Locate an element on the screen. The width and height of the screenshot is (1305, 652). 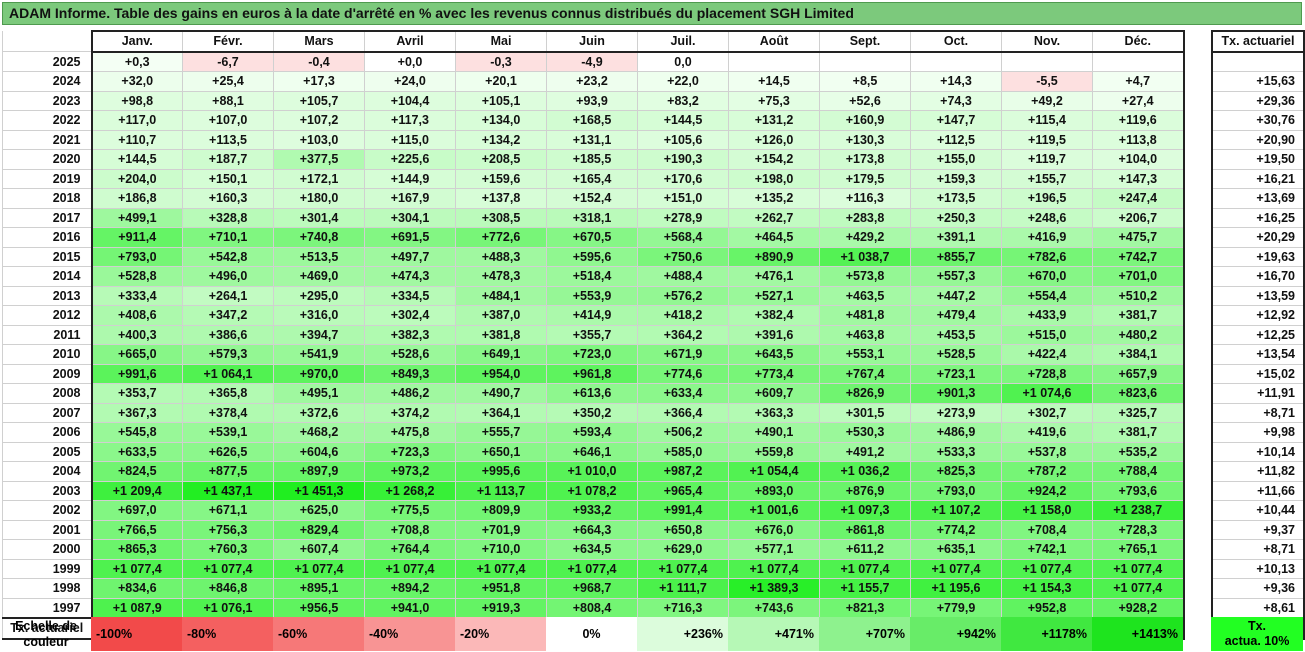
actuarial-rate-cell: +13,59 is located at coordinates (1258, 295).